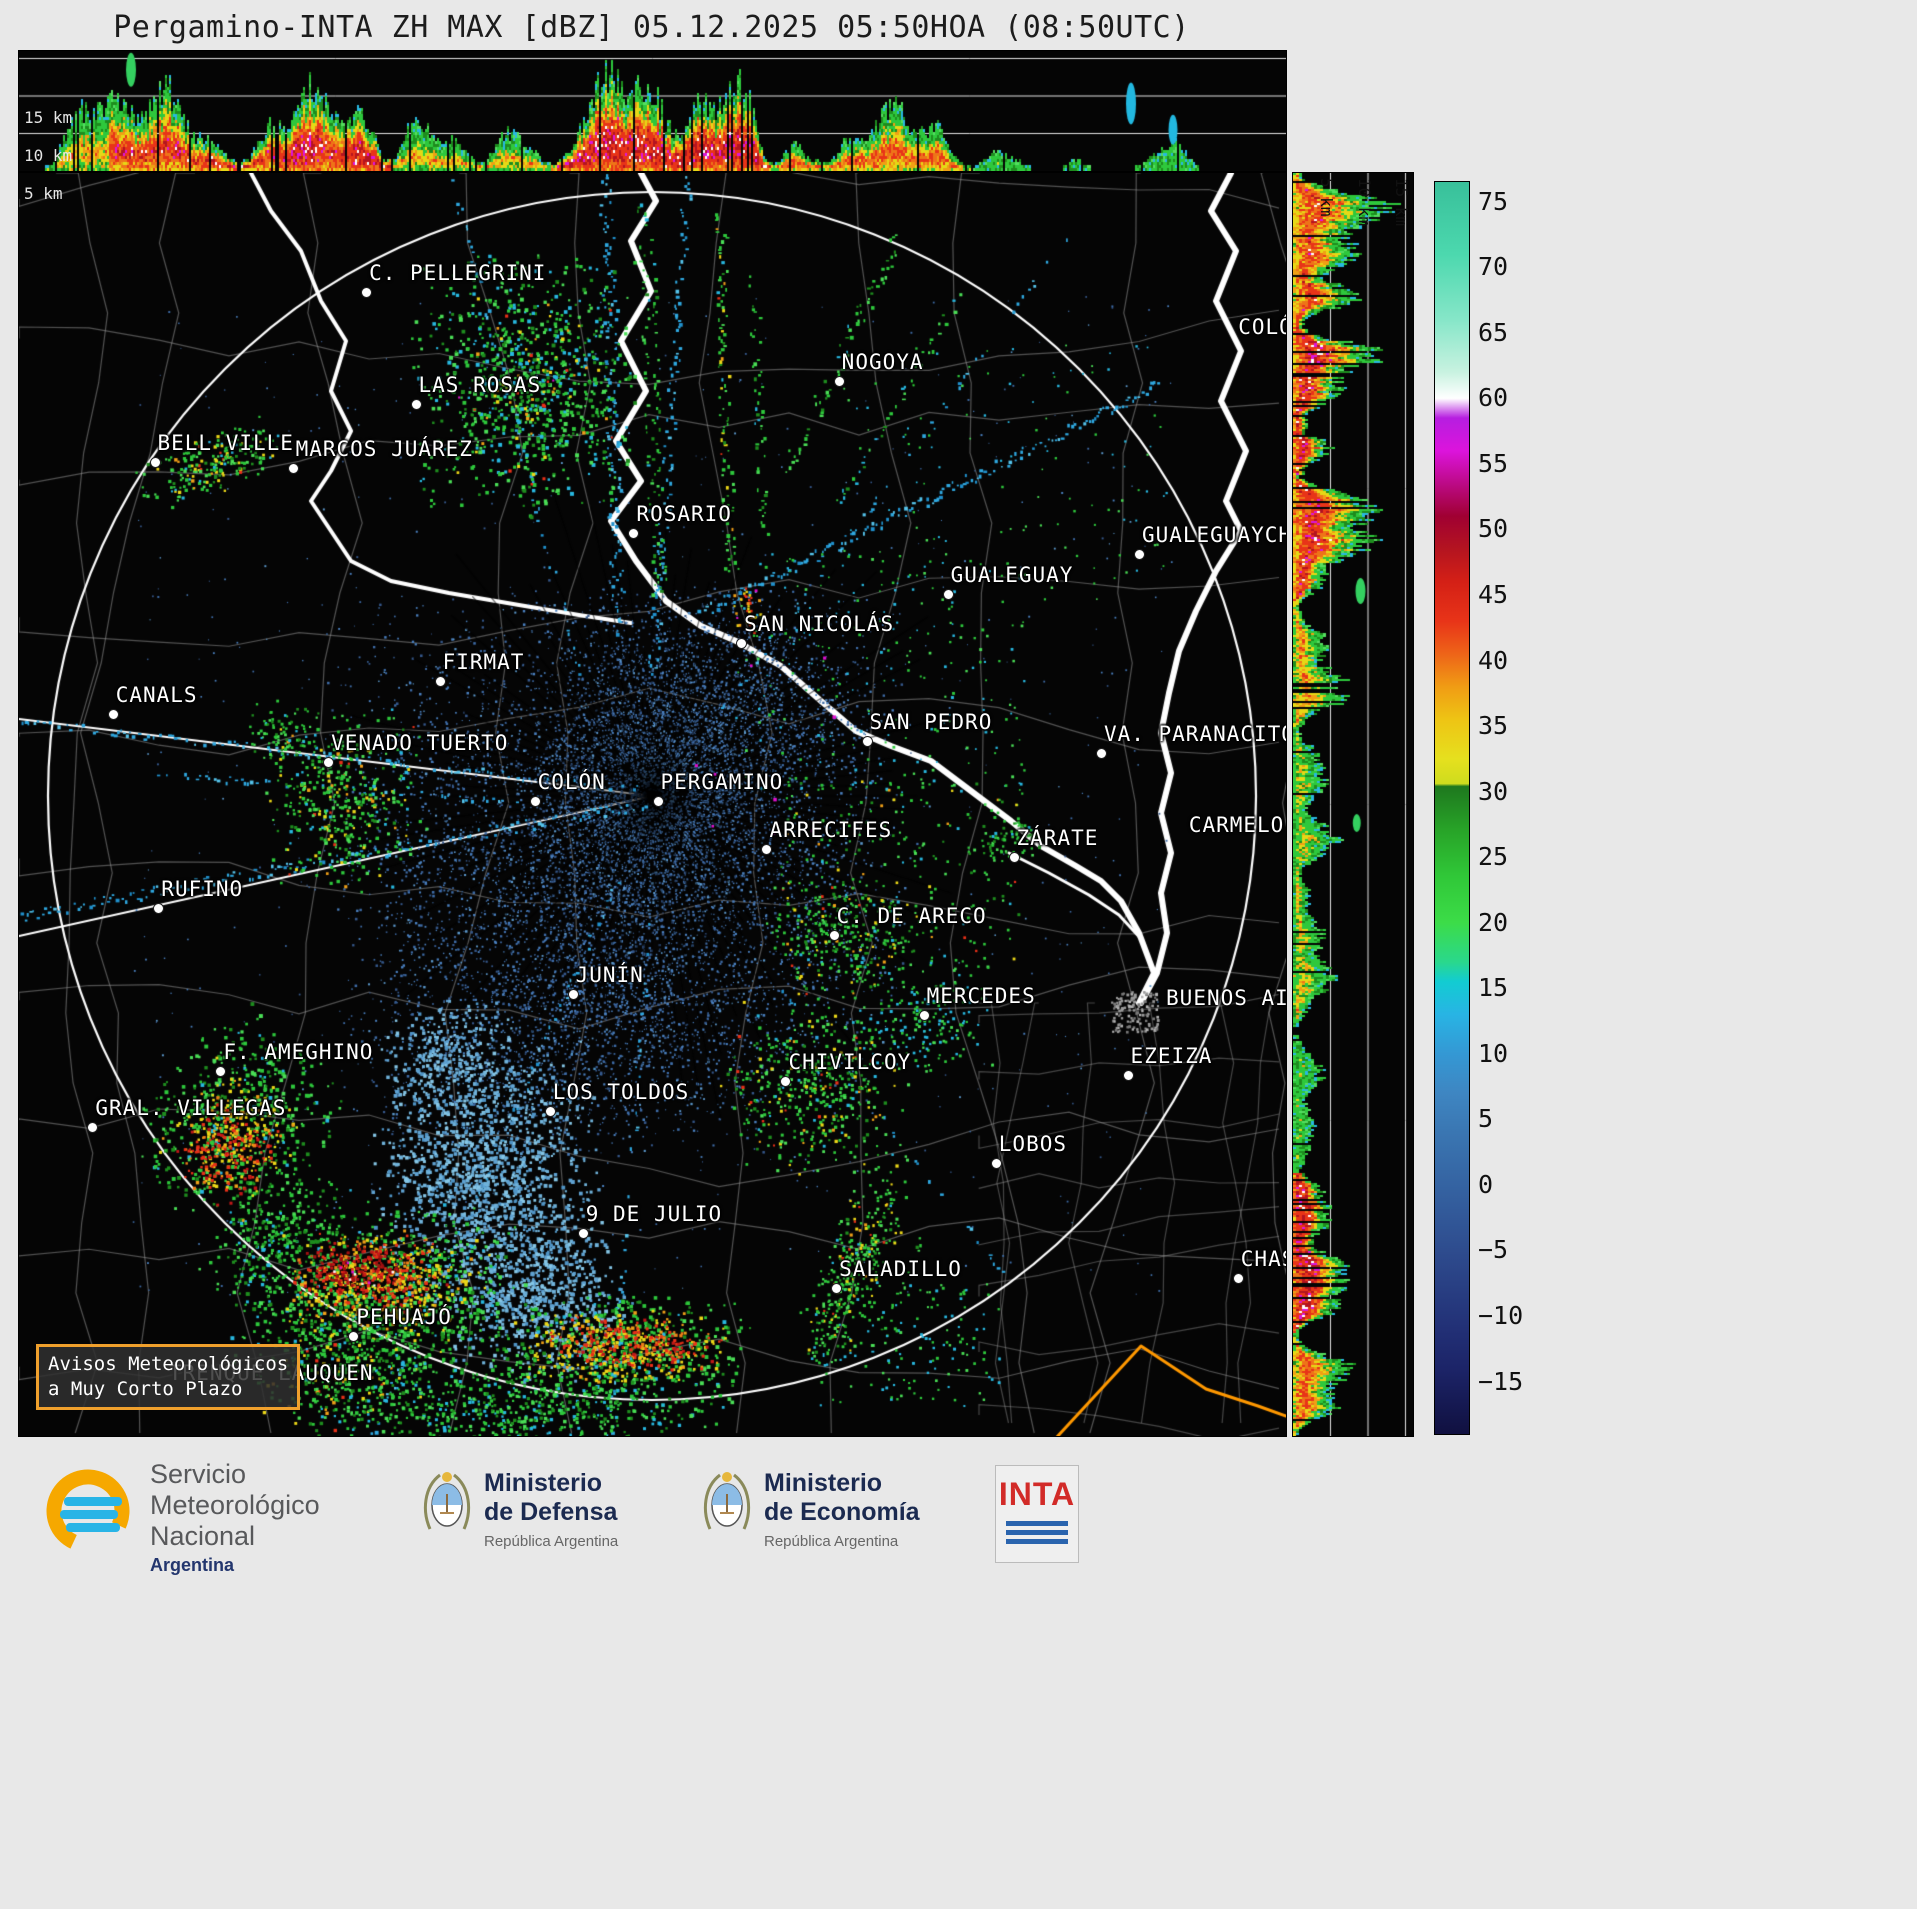  I want to click on city-label: EZEIZA, so click(1171, 1055).